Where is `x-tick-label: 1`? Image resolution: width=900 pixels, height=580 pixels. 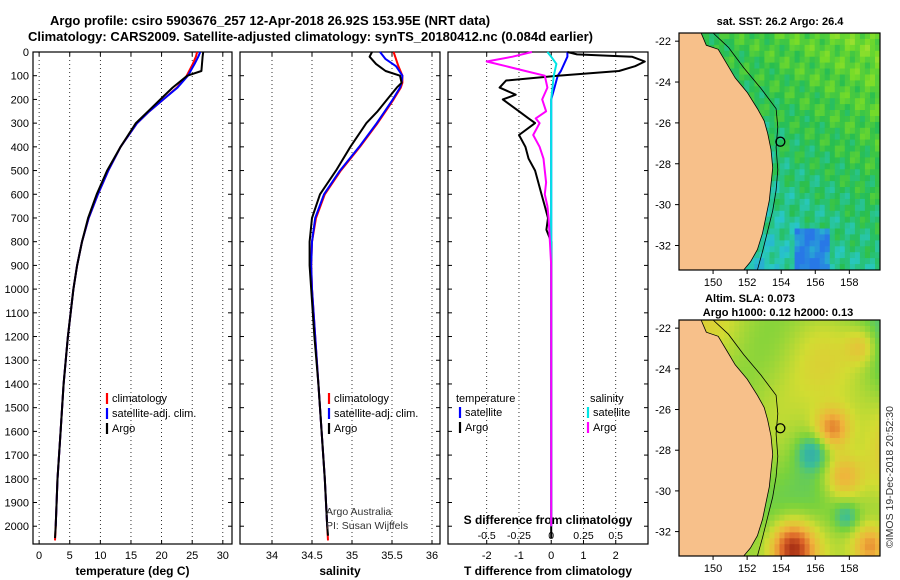 x-tick-label: 1 is located at coordinates (583, 556).